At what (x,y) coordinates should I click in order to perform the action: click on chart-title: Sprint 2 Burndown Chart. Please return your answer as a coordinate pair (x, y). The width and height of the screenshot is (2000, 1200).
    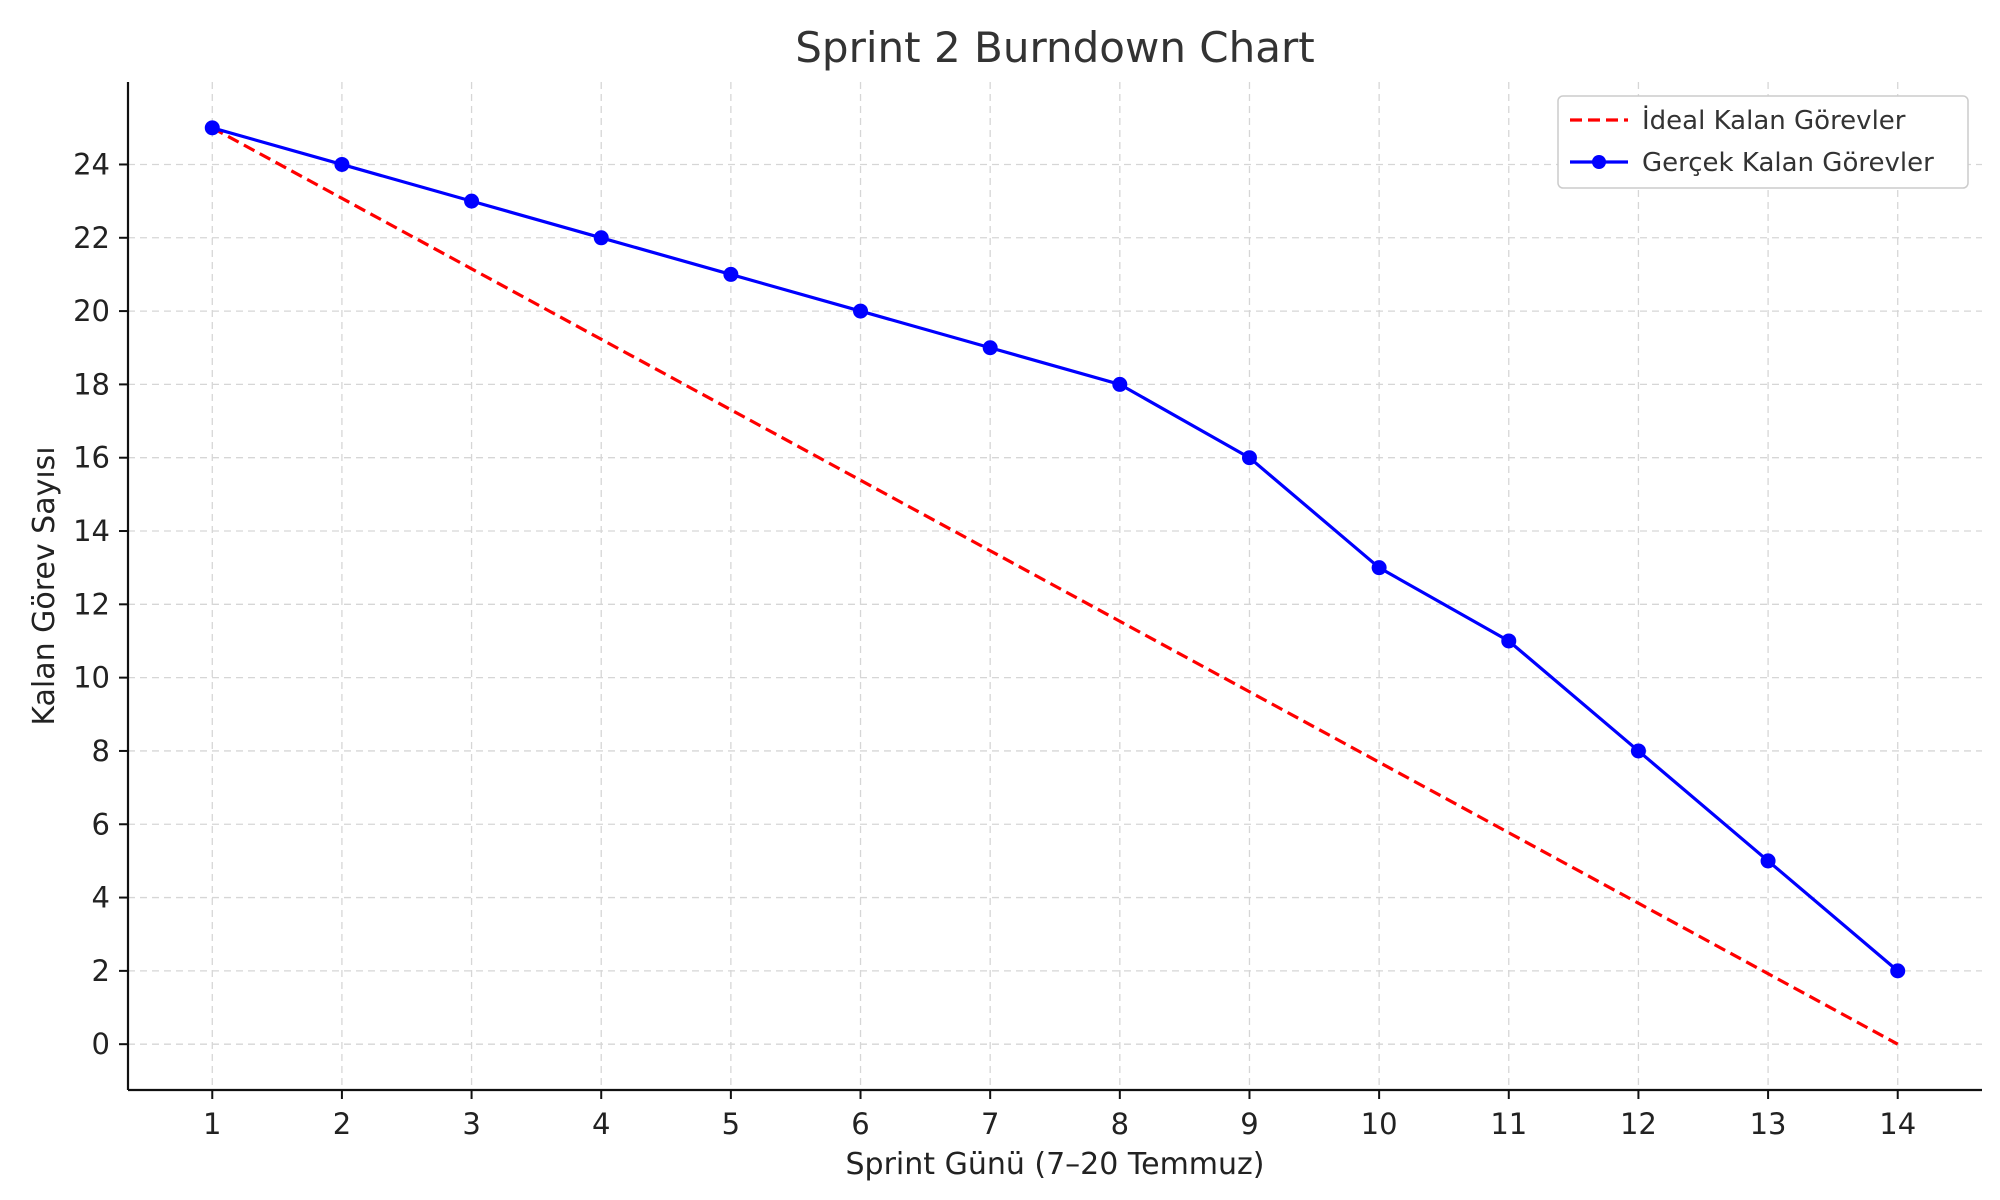
    Looking at the image, I should click on (1054, 47).